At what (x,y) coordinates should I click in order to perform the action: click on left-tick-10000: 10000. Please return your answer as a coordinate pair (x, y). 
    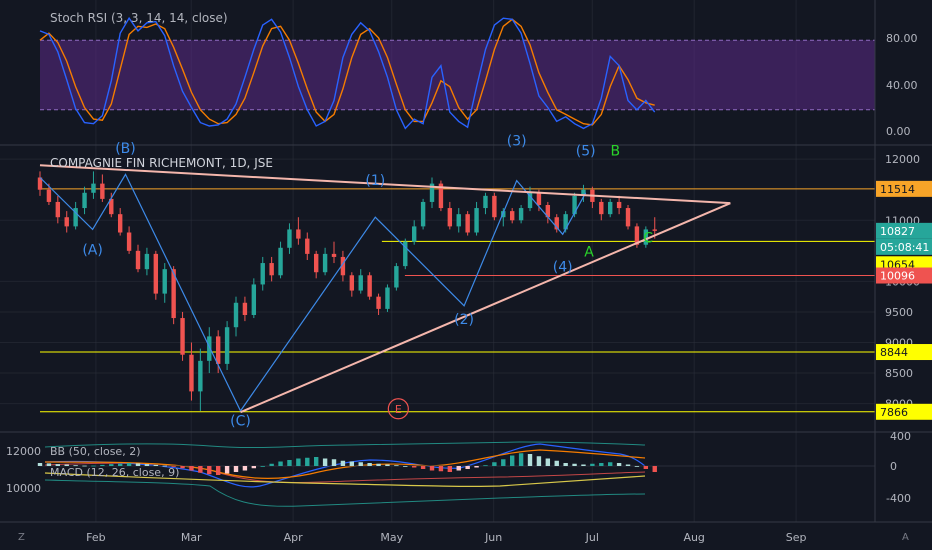
    Looking at the image, I should click on (23, 488).